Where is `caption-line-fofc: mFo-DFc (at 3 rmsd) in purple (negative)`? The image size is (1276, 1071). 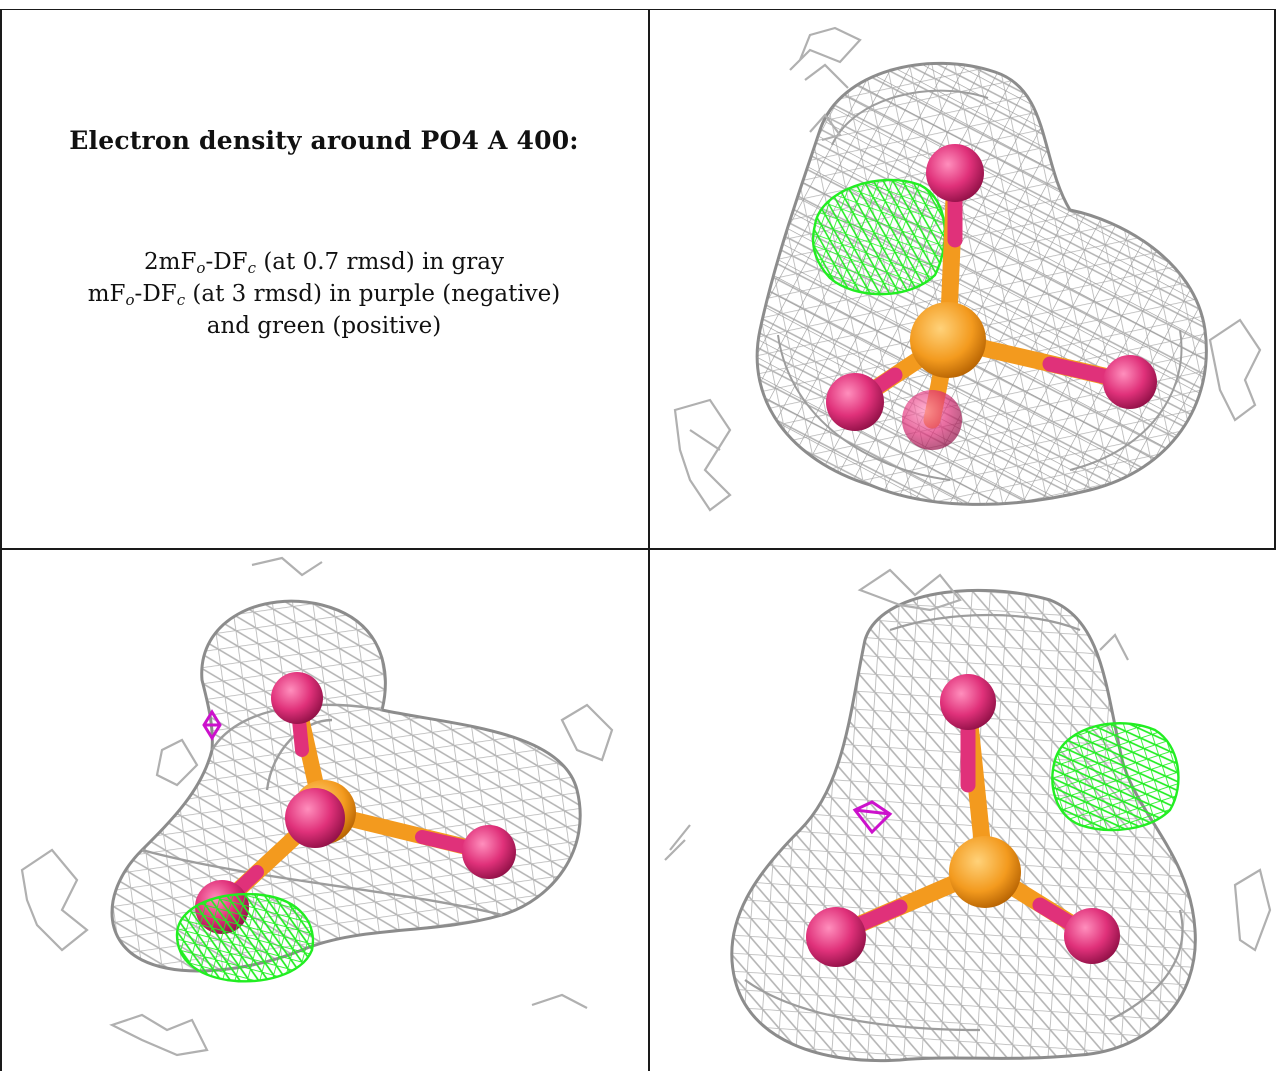 caption-line-fofc: mFo-DFc (at 3 rmsd) in purple (negative) is located at coordinates (324, 295).